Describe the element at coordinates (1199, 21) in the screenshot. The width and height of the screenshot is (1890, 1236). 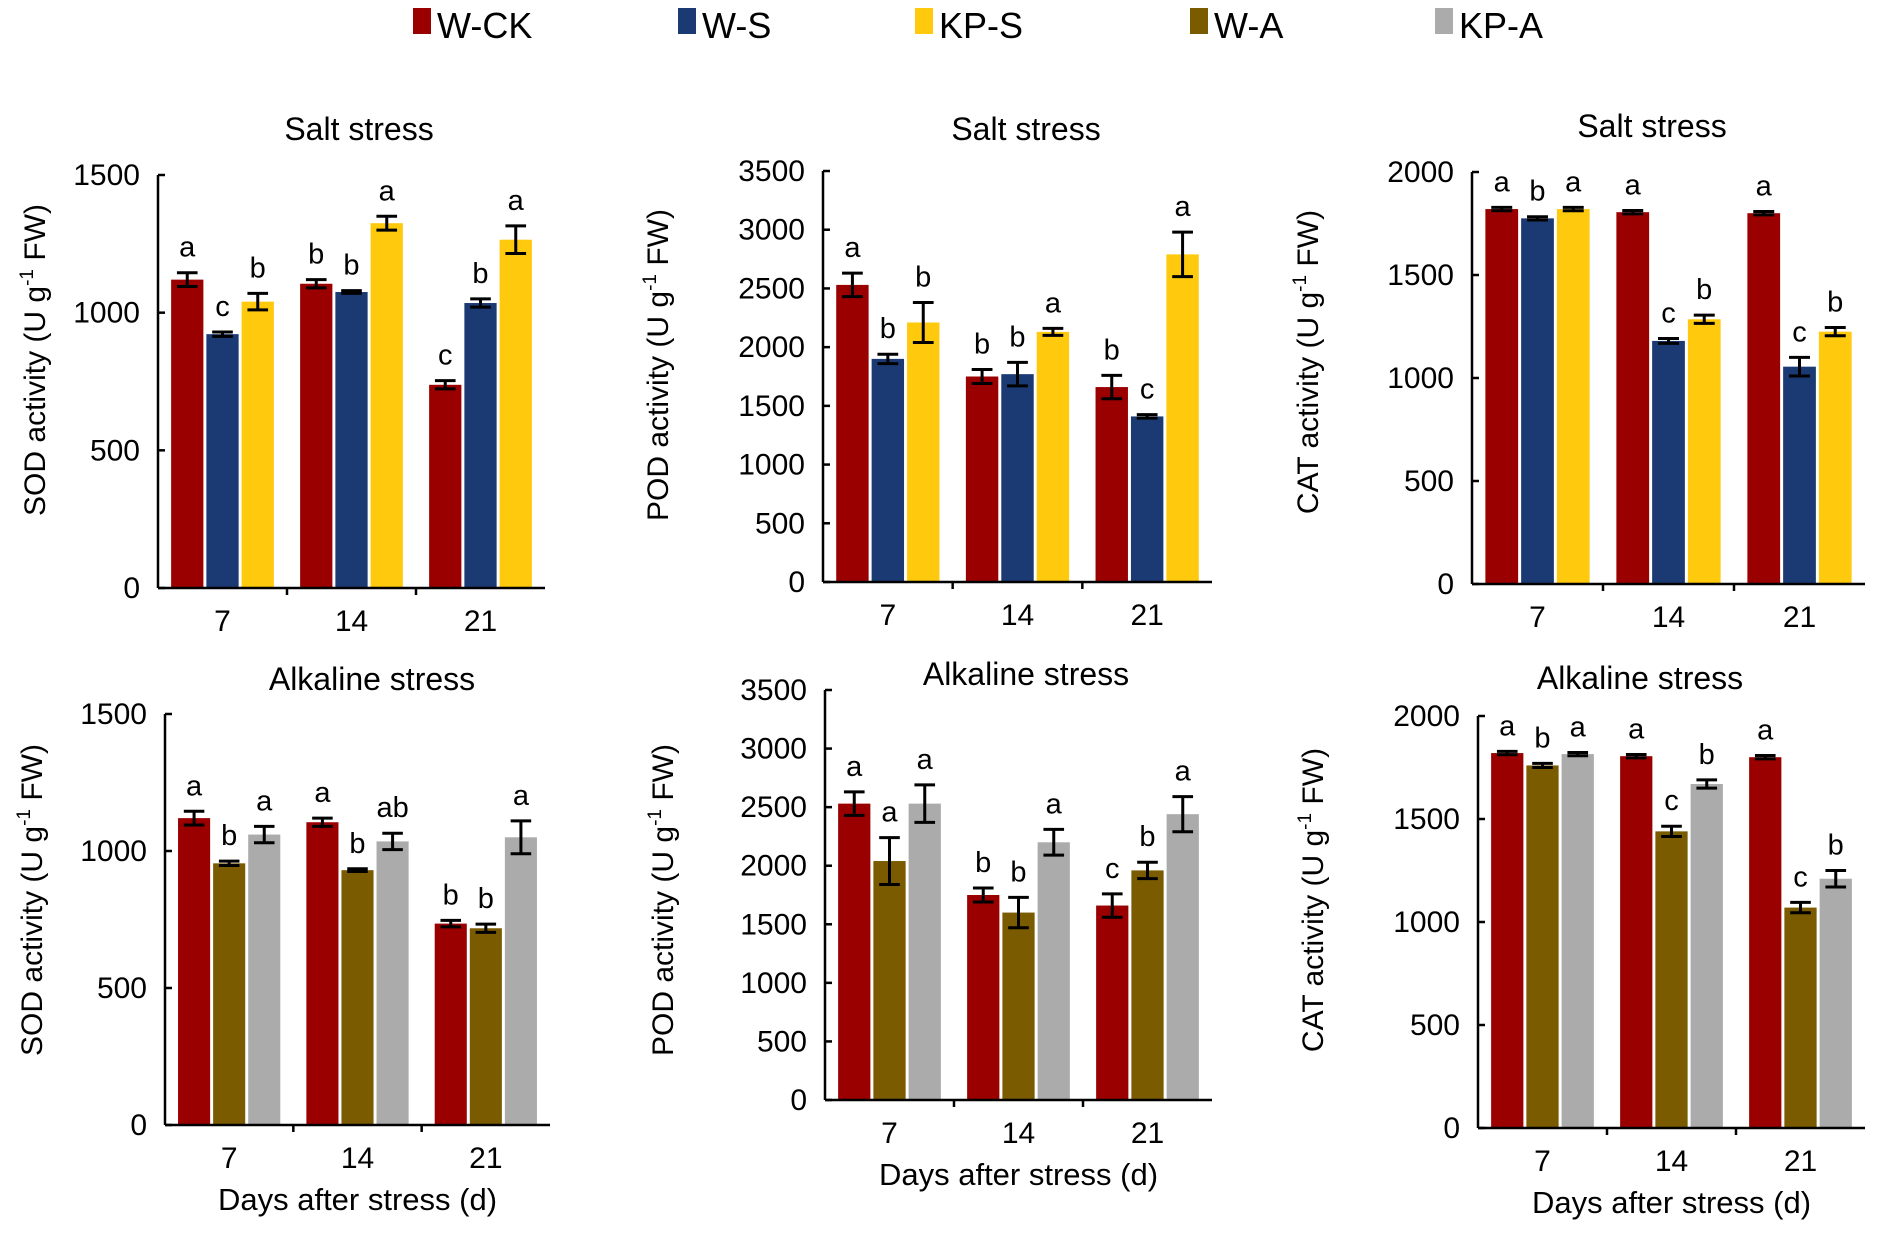
I see `legend-swatch-w-a` at that location.